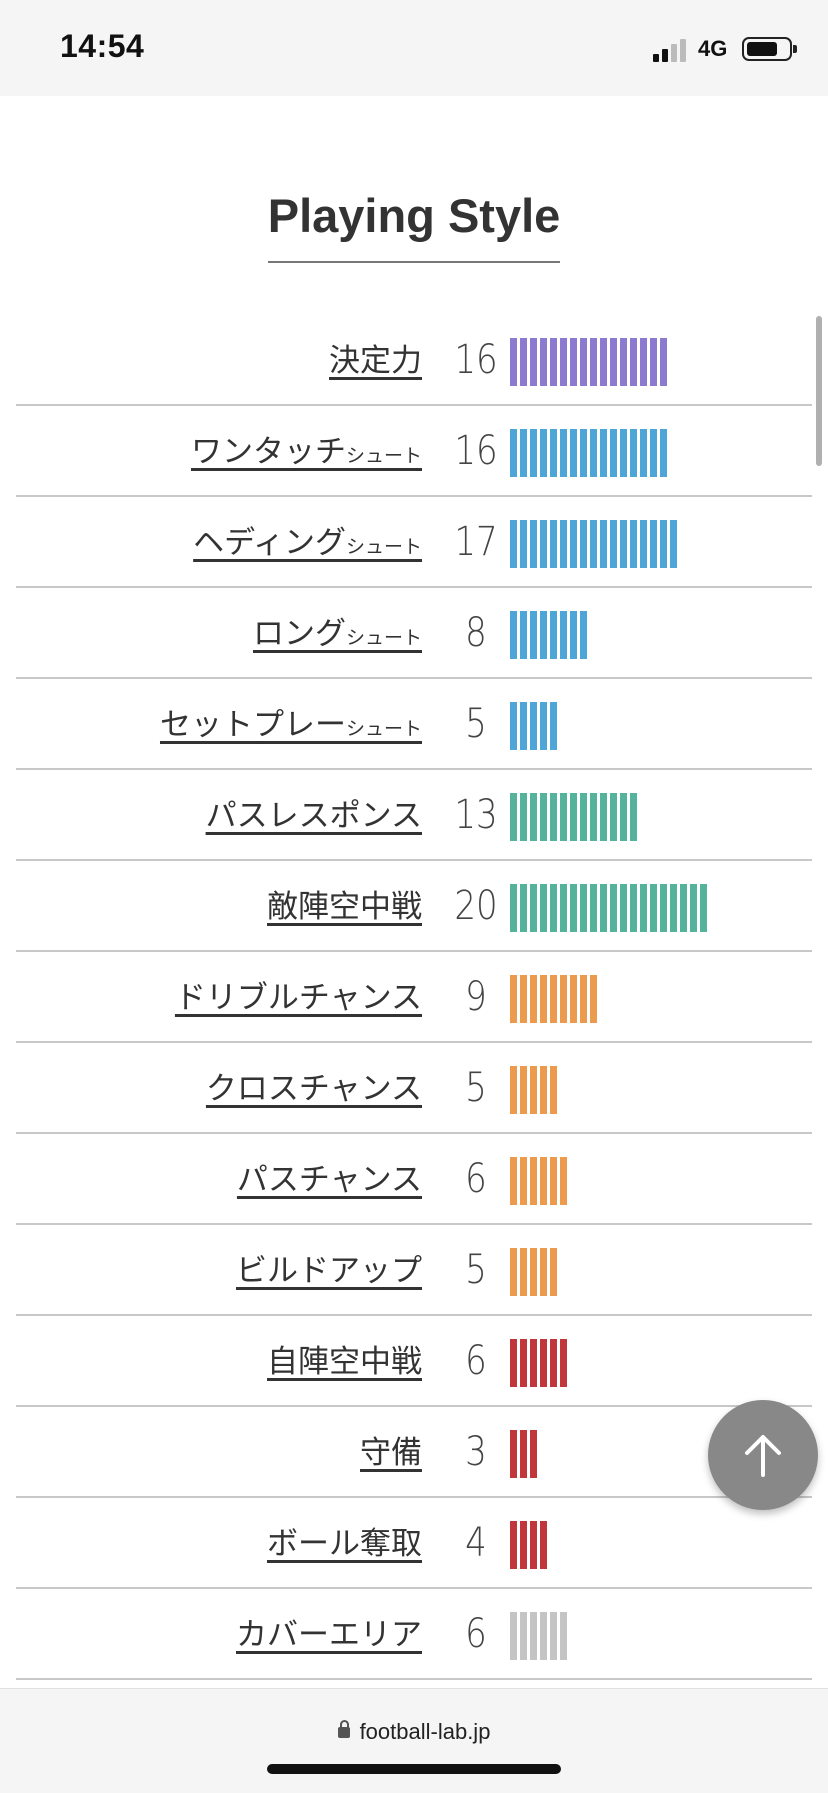 This screenshot has width=828, height=1793. What do you see at coordinates (298, 998) in the screenshot?
I see `style-label-text: ドリブルチャンス` at bounding box center [298, 998].